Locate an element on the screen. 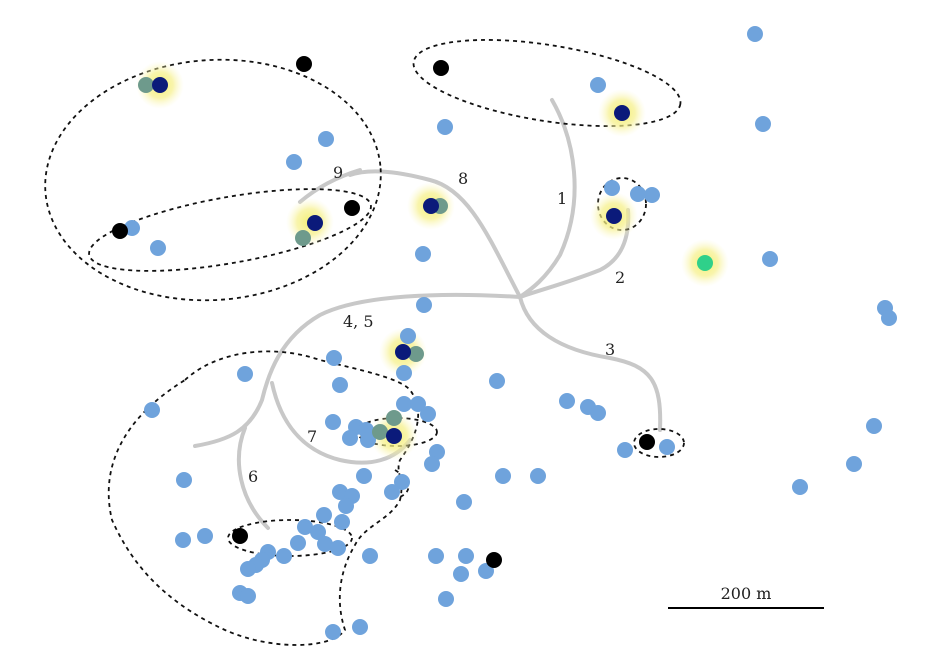 The image size is (942, 657). scale-label: 200 m is located at coordinates (746, 593).